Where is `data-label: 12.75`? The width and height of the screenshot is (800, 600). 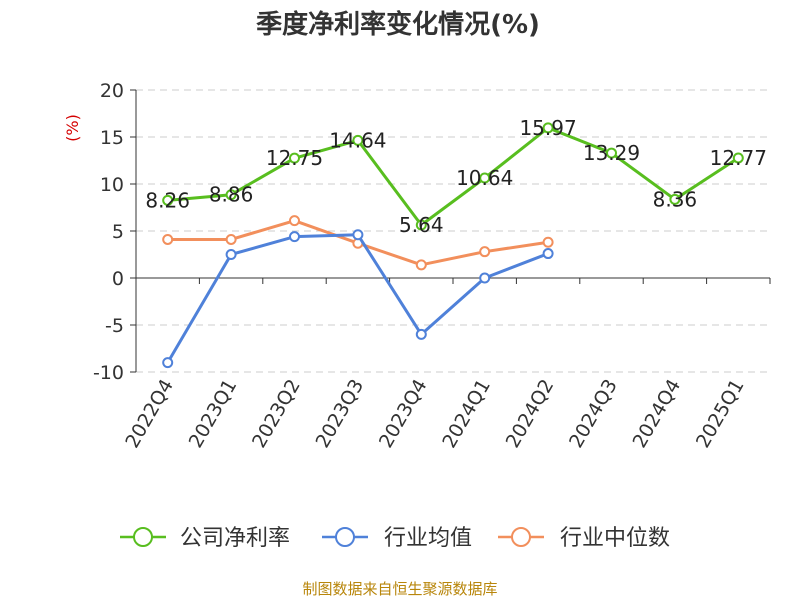
data-label: 12.75 is located at coordinates (294, 158).